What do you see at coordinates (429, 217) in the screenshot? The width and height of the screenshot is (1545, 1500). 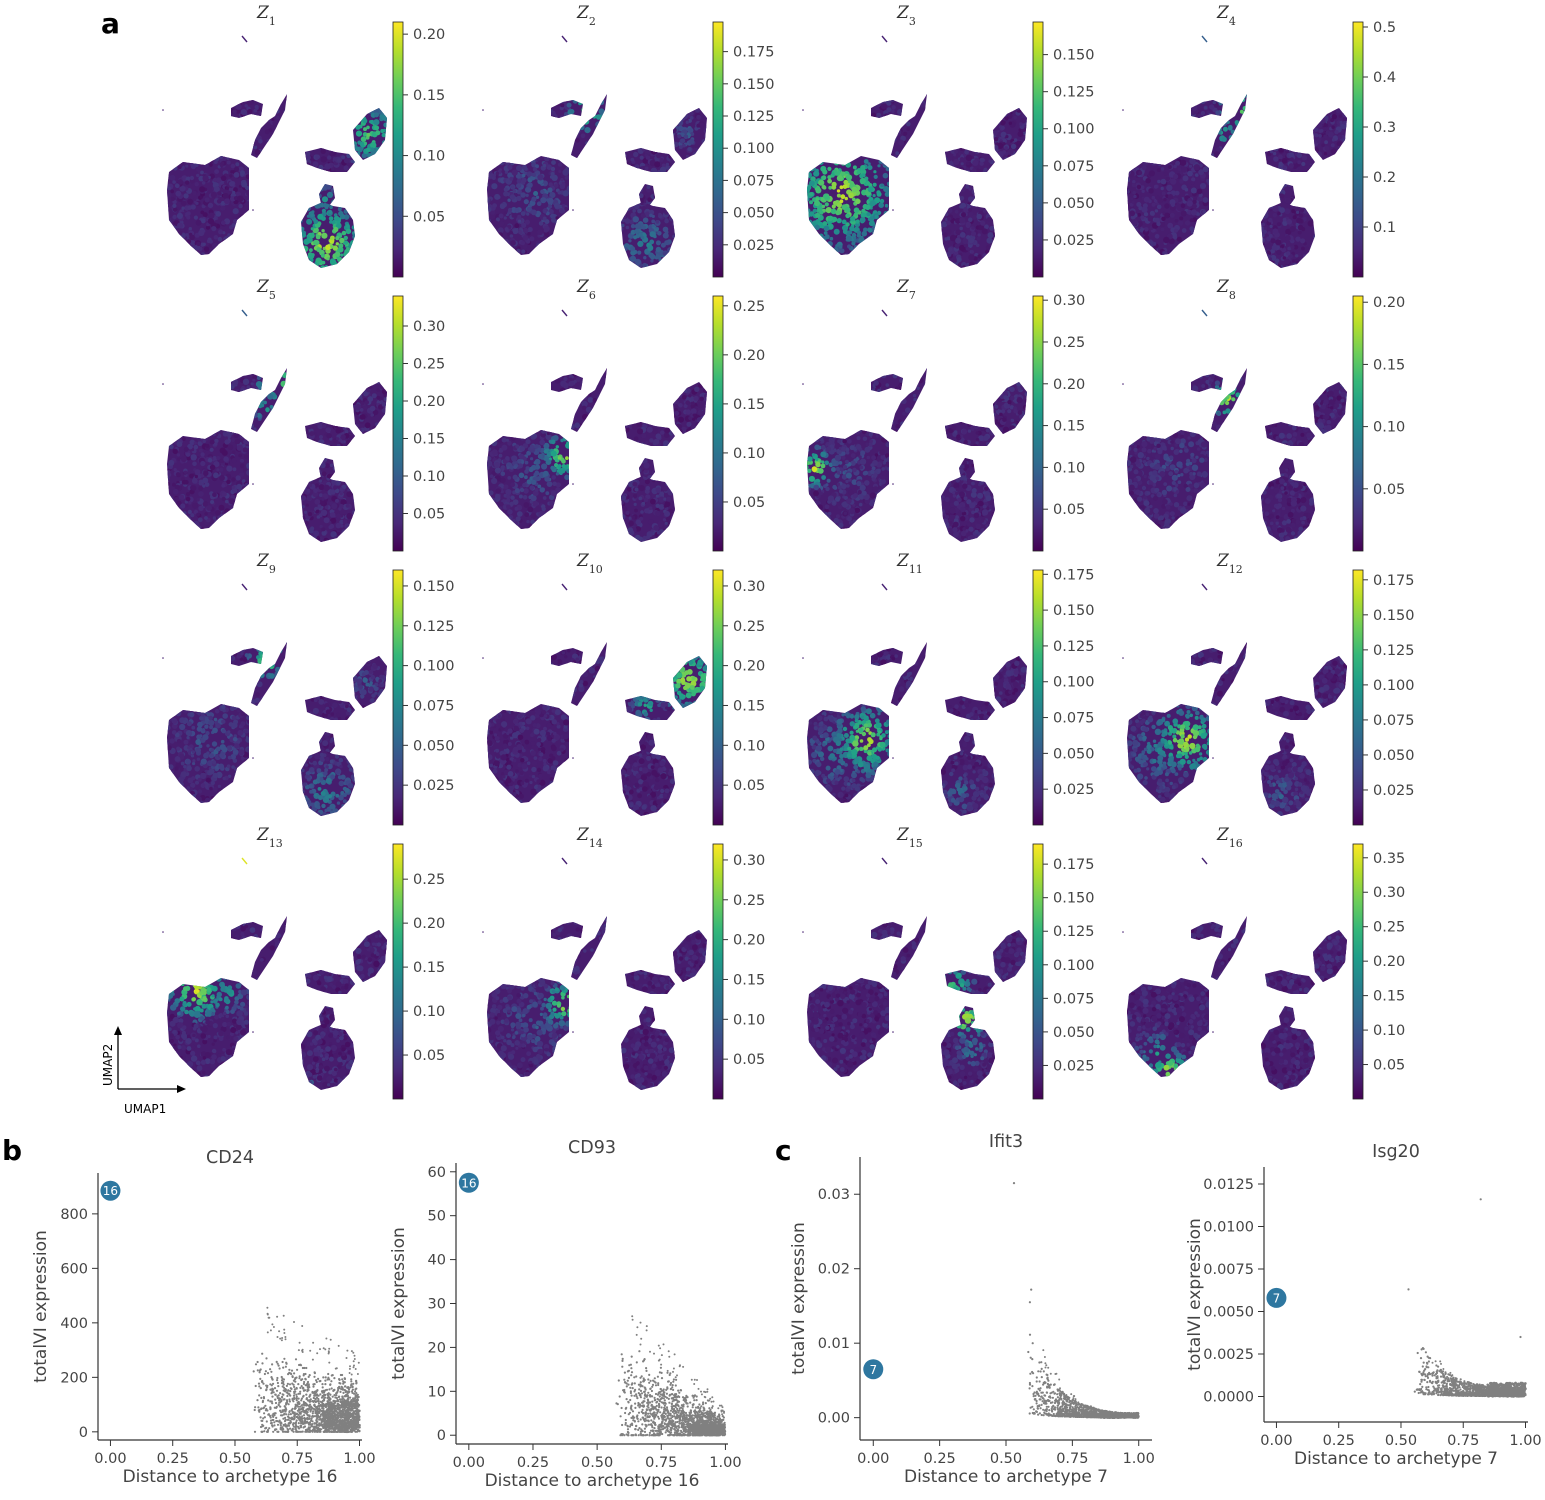 I see `colorbar-tick-label: 0.05` at bounding box center [429, 217].